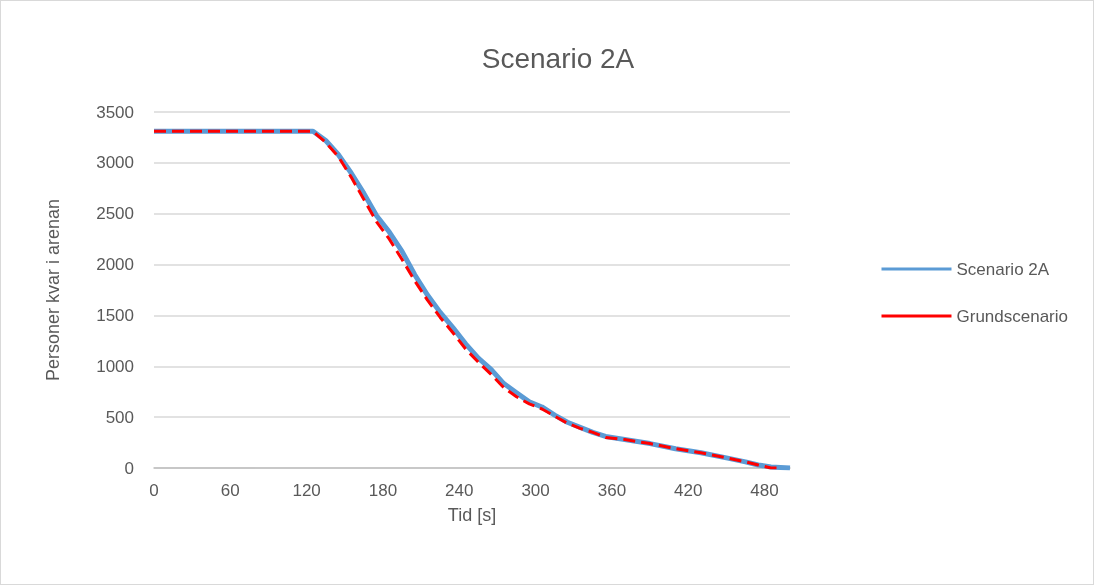 The image size is (1094, 585). I want to click on y-tick-label: 1000, so click(115, 366).